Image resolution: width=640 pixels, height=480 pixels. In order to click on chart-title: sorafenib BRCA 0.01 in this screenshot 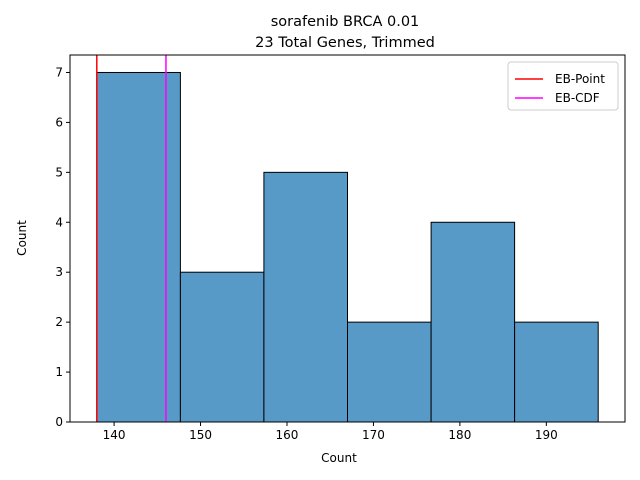, I will do `click(345, 22)`.